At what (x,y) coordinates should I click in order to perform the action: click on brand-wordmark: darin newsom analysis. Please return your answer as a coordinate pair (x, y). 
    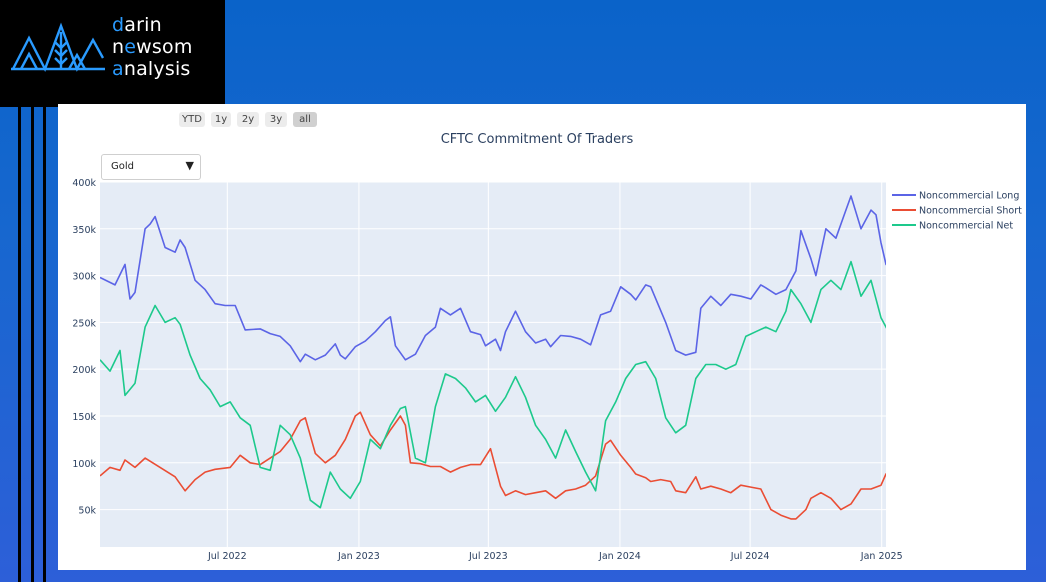
    Looking at the image, I should click on (152, 47).